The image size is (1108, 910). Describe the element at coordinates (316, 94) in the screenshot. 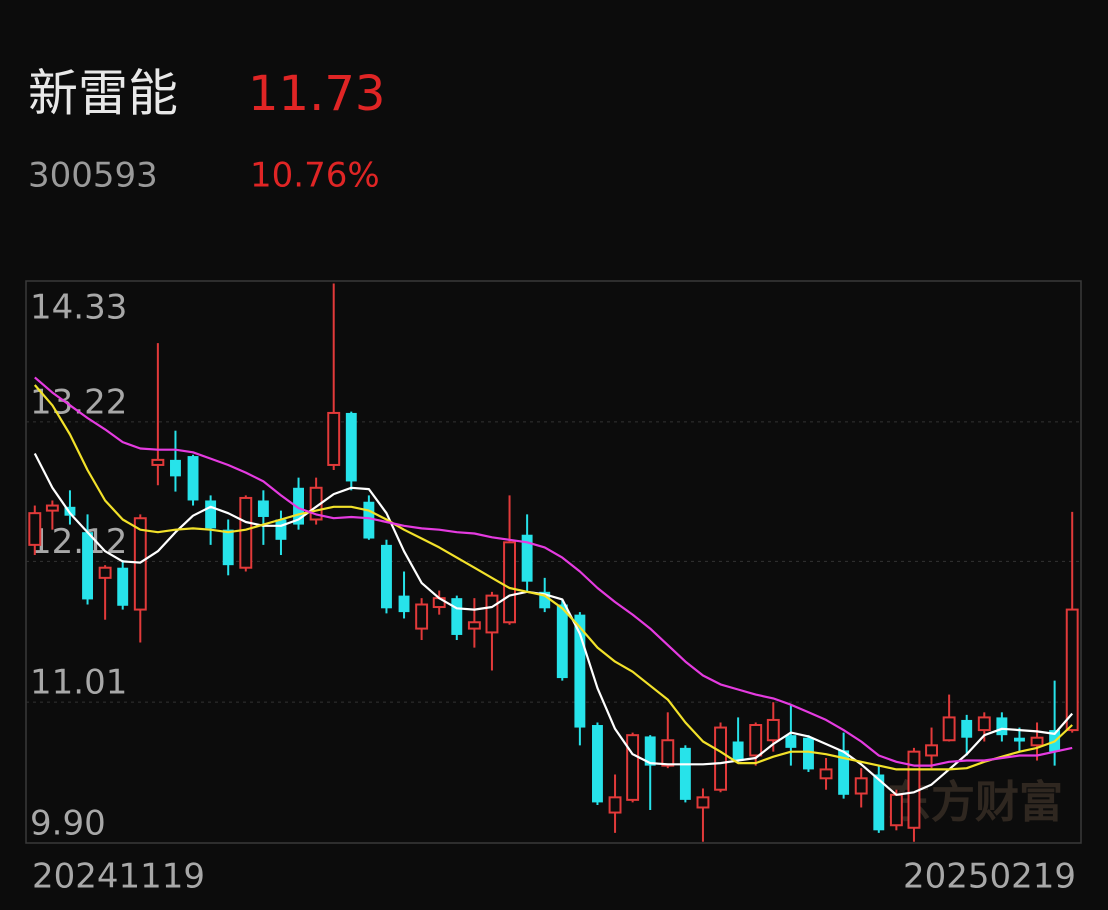

I see `stock-price: 11.73` at that location.